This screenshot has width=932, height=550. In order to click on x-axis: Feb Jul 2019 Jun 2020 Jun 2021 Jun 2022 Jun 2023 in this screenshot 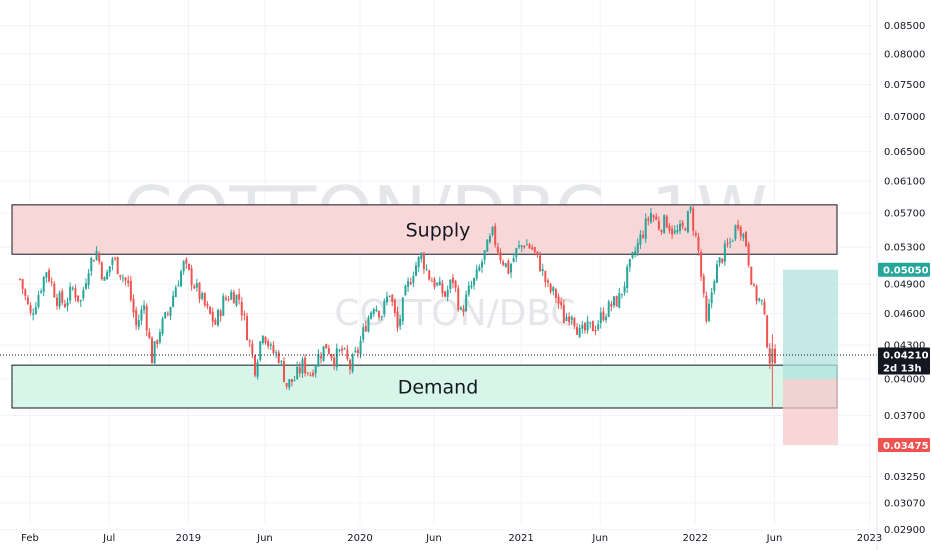, I will do `click(451, 538)`.